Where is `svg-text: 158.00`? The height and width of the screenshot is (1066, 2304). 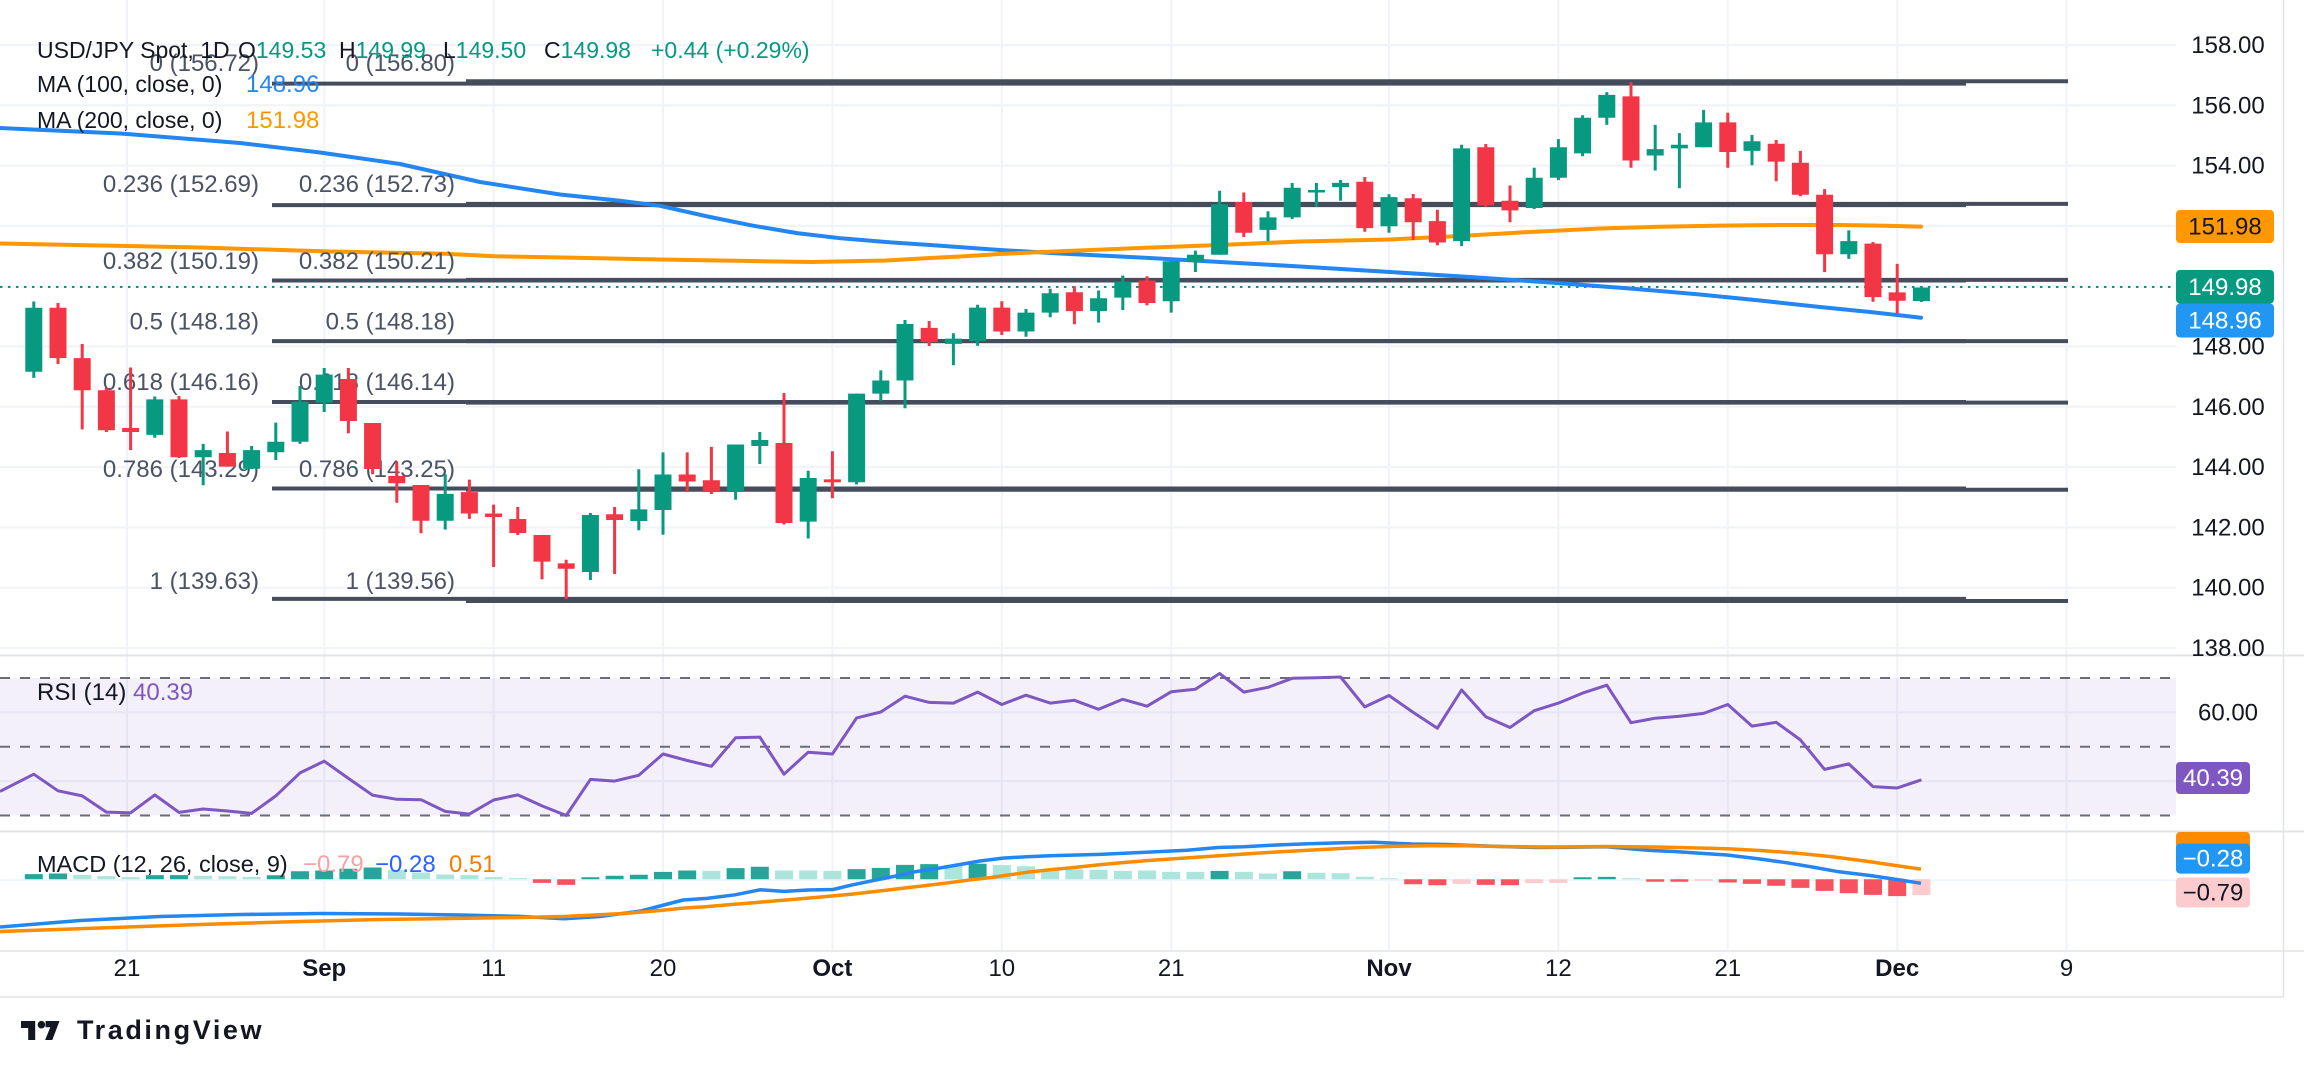
svg-text: 158.00 is located at coordinates (2227, 45).